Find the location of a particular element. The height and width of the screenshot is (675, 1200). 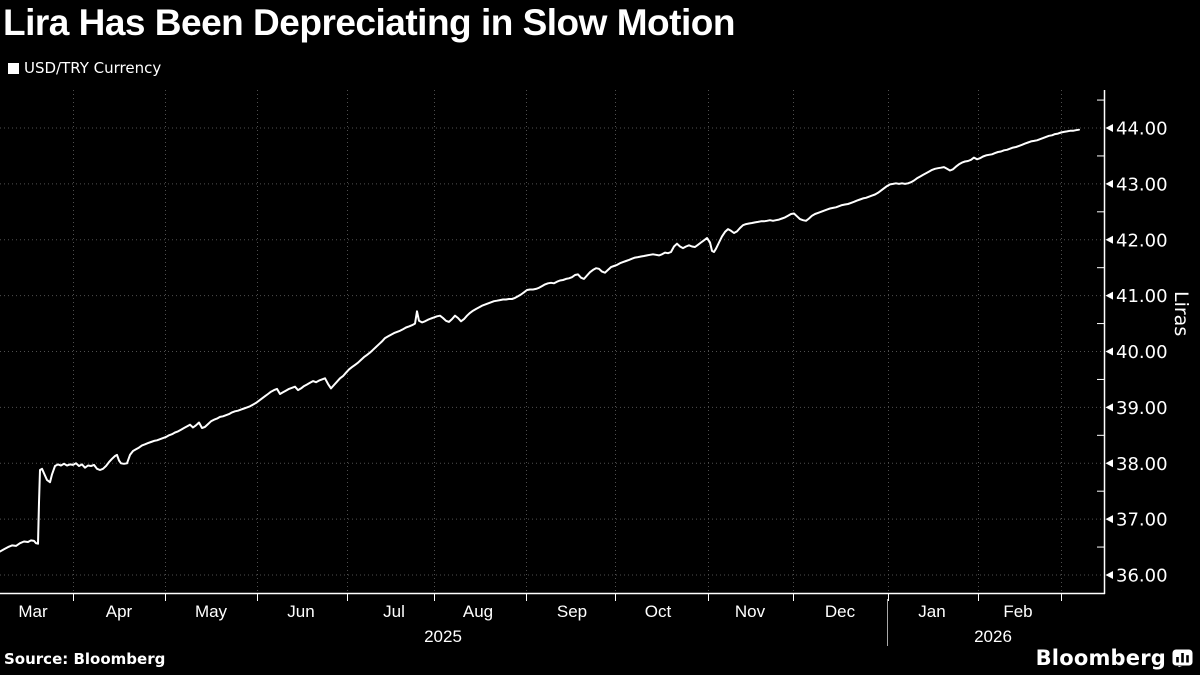

x-tick-label: Oct is located at coordinates (658, 611).